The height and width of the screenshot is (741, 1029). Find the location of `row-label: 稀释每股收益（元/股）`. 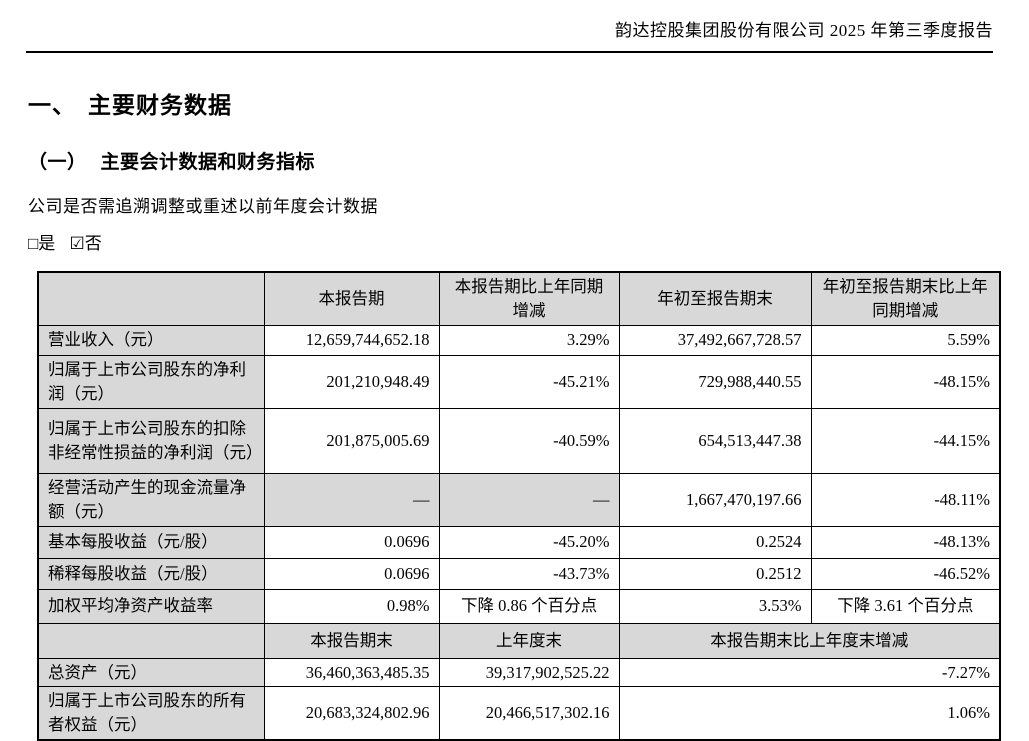

row-label: 稀释每股收益（元/股） is located at coordinates (151, 573).